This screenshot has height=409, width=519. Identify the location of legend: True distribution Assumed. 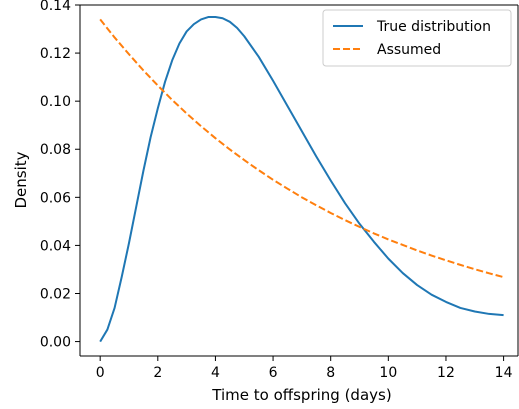
(417, 38).